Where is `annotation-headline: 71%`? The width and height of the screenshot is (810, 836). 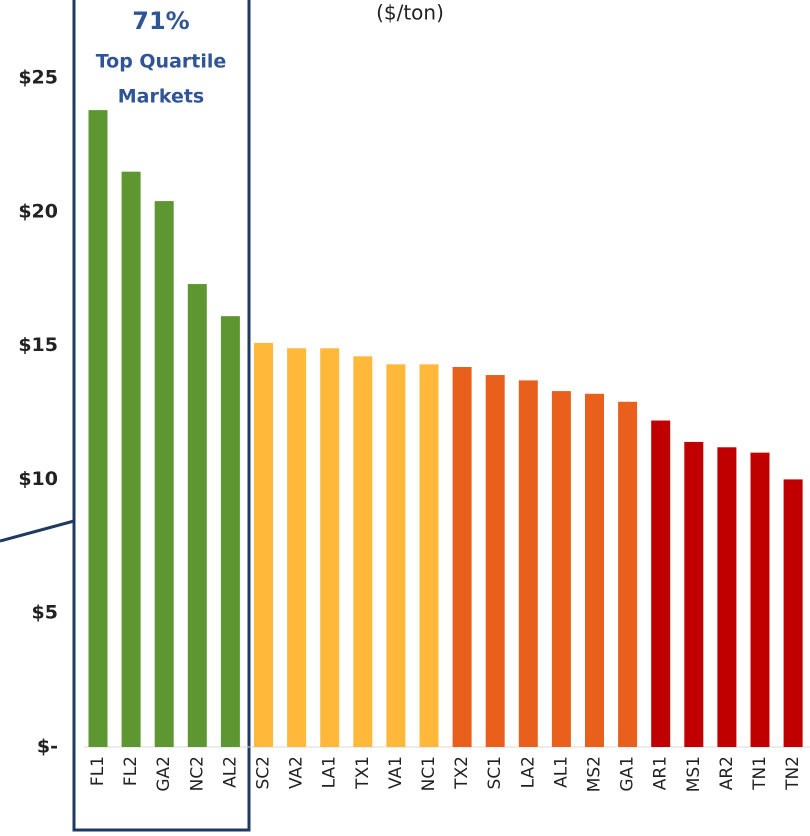
annotation-headline: 71% is located at coordinates (160, 21).